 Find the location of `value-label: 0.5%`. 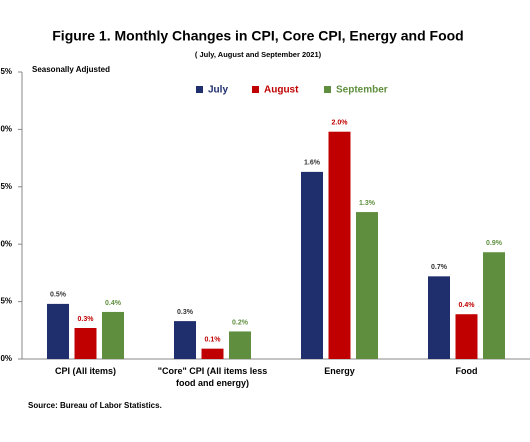

value-label: 0.5% is located at coordinates (58, 295).